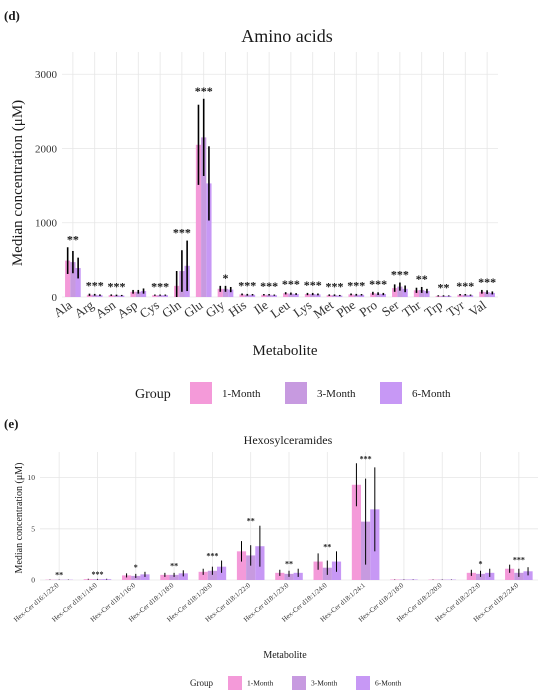 Image resolution: width=550 pixels, height=696 pixels. I want to click on amino-x-tick-label: Phe, so click(345, 309).